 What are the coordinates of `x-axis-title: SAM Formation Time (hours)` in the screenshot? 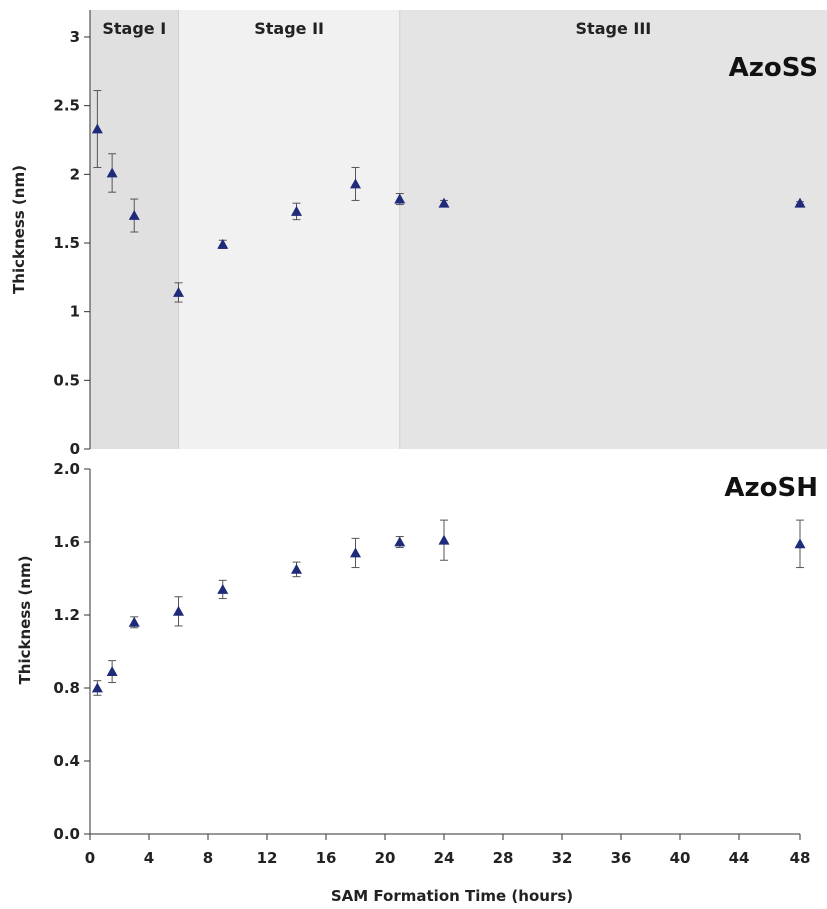 It's located at (452, 896).